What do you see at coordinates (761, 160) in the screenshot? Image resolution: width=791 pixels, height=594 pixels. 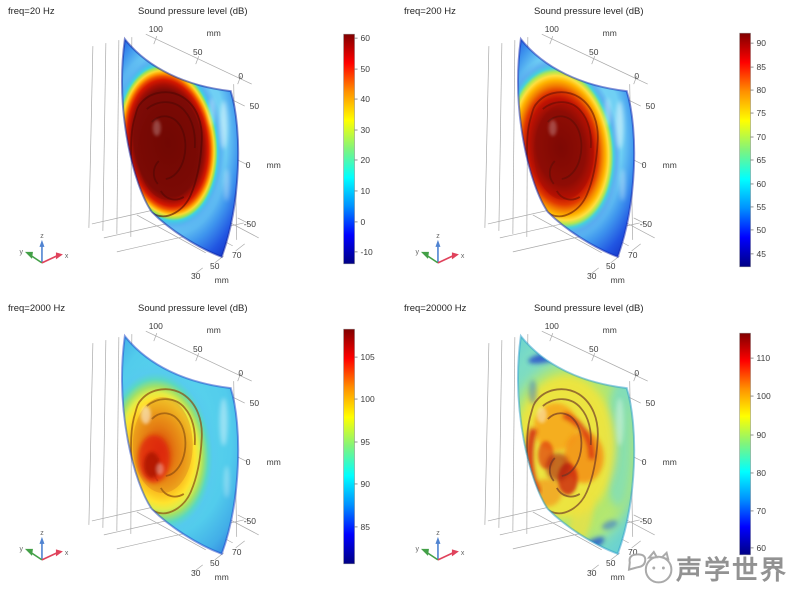 I see `colorbar-tick-label: 65` at bounding box center [761, 160].